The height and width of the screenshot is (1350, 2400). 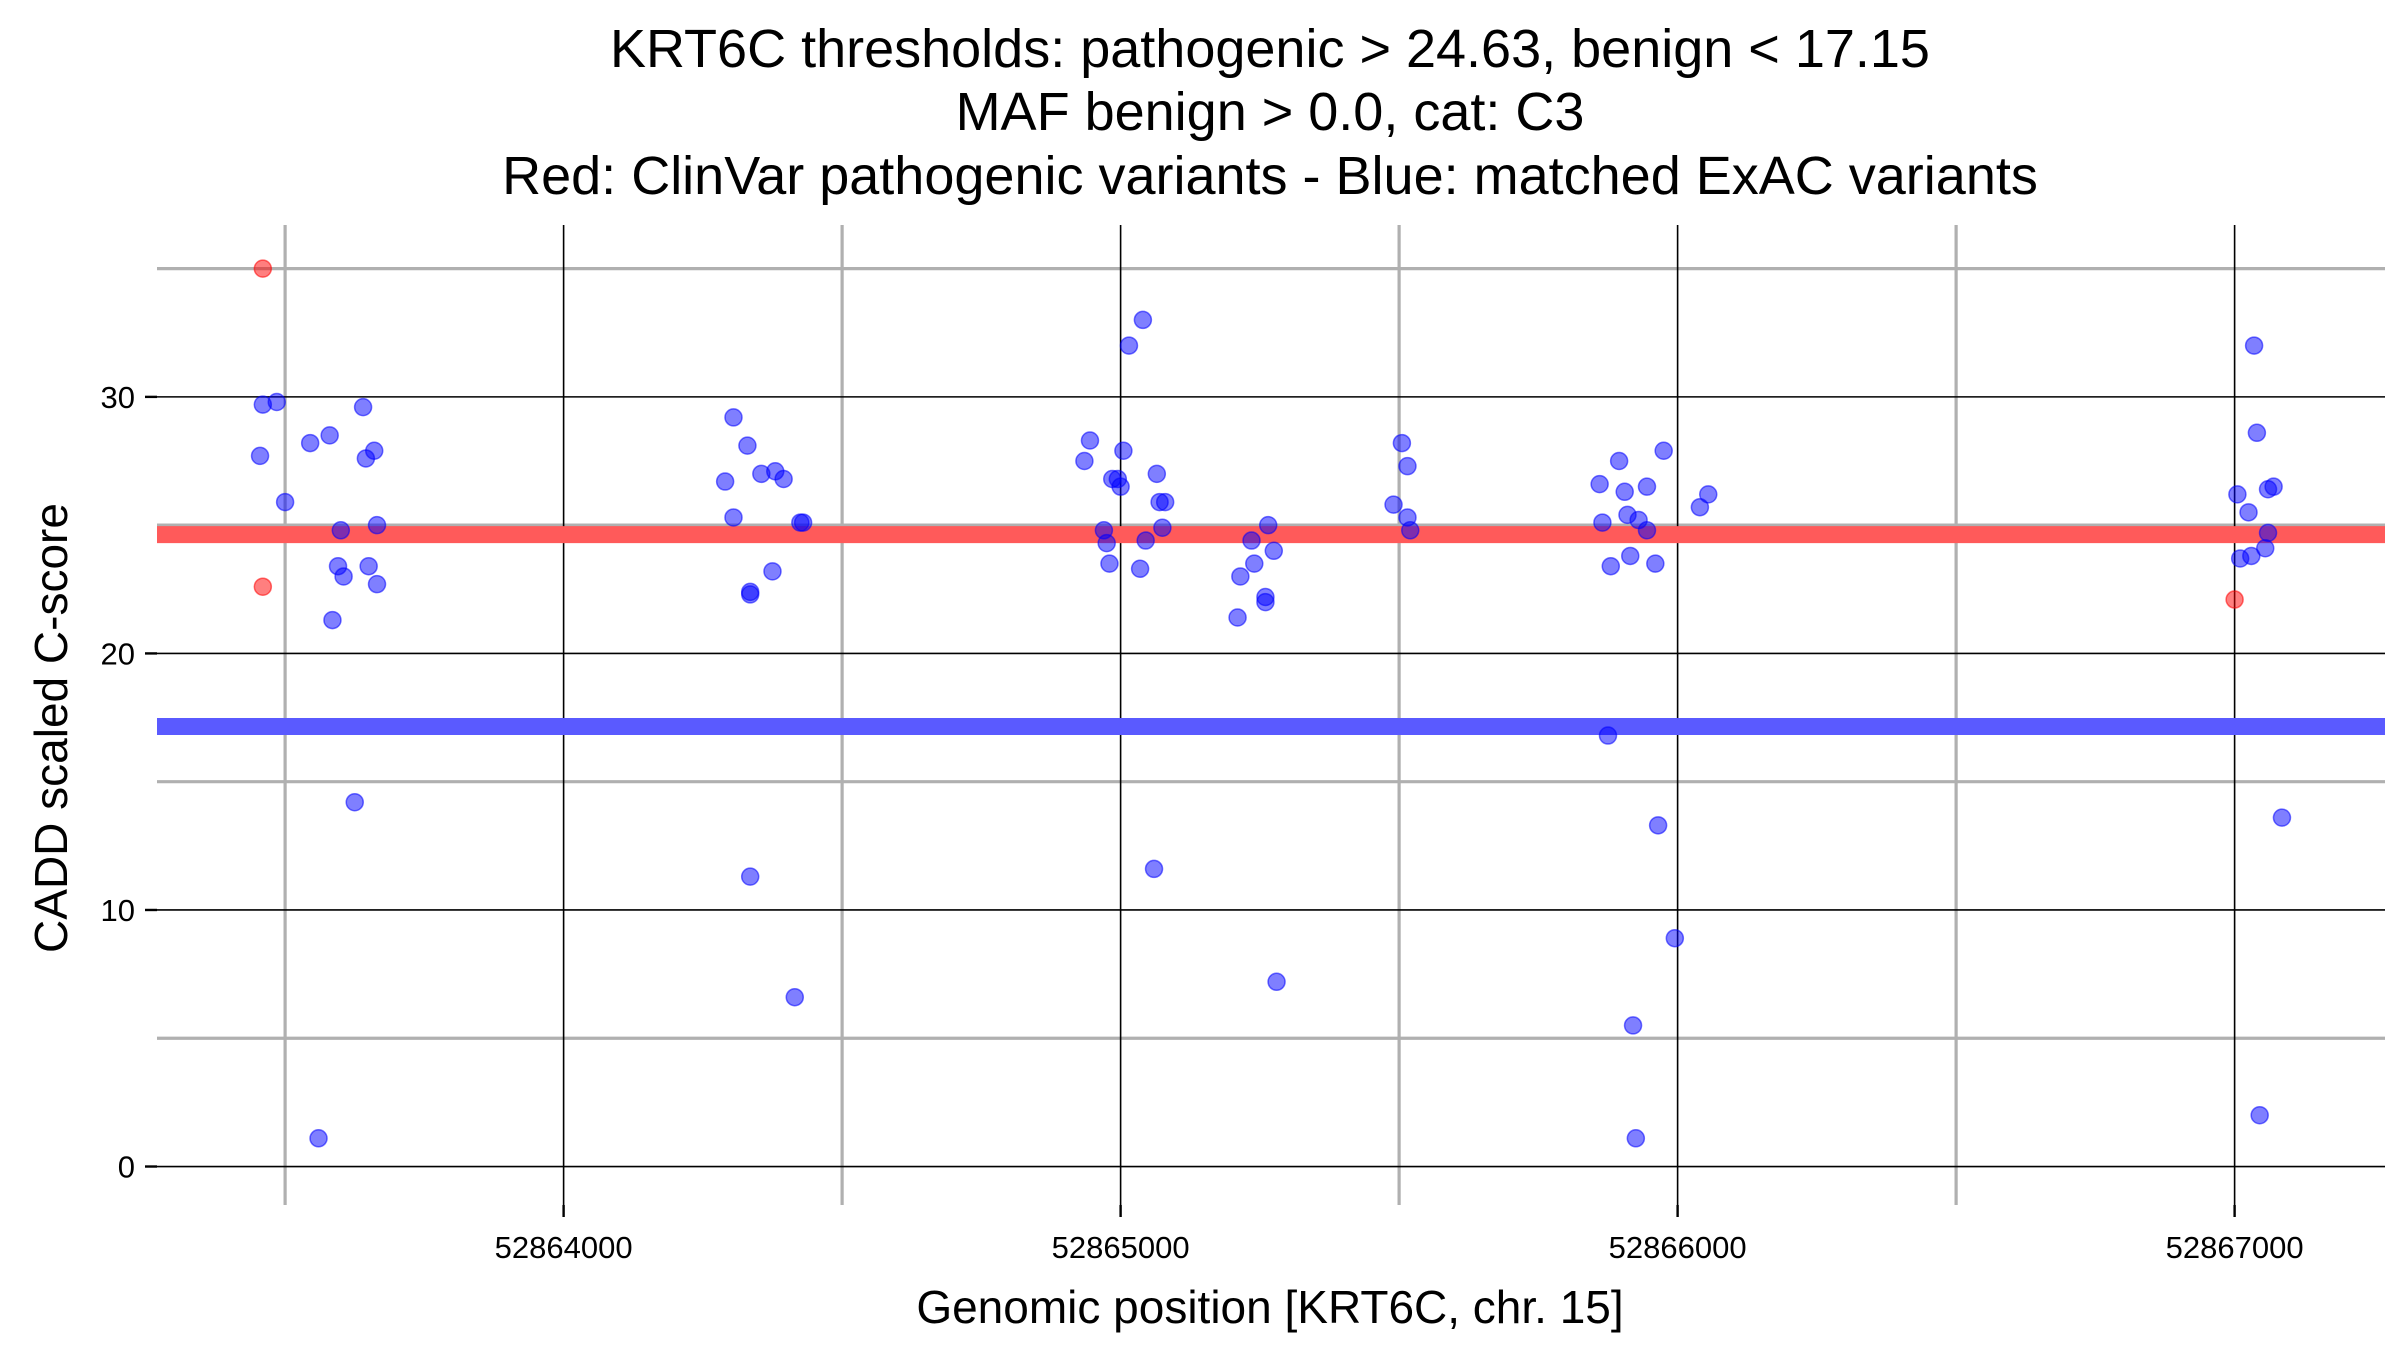 What do you see at coordinates (1121, 1247) in the screenshot?
I see `x-tick-label: 52865000` at bounding box center [1121, 1247].